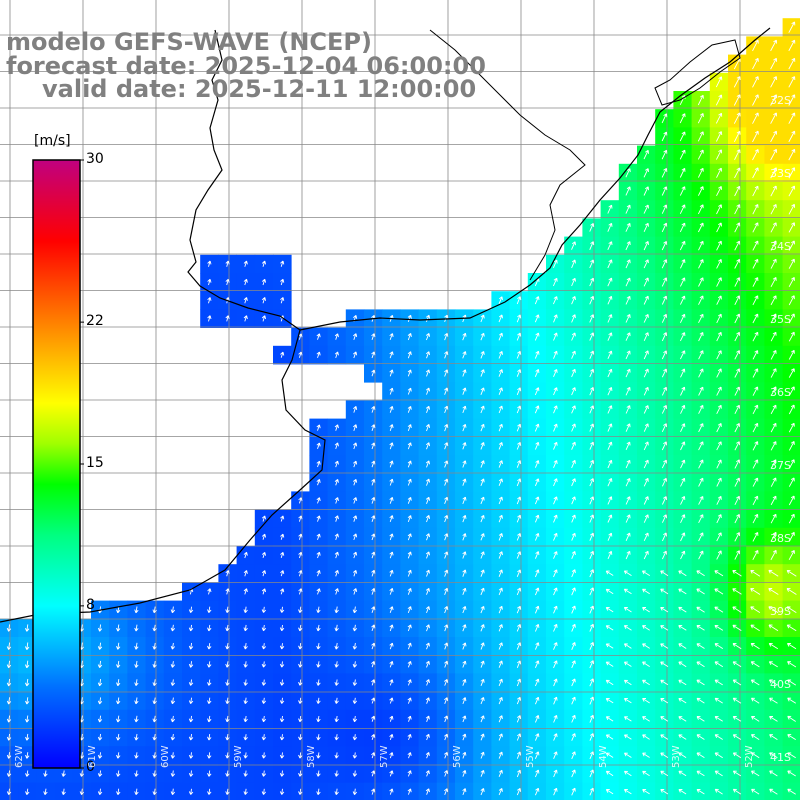 This screenshot has height=800, width=800. Describe the element at coordinates (780, 465) in the screenshot. I see `latitude-label: 37S` at that location.